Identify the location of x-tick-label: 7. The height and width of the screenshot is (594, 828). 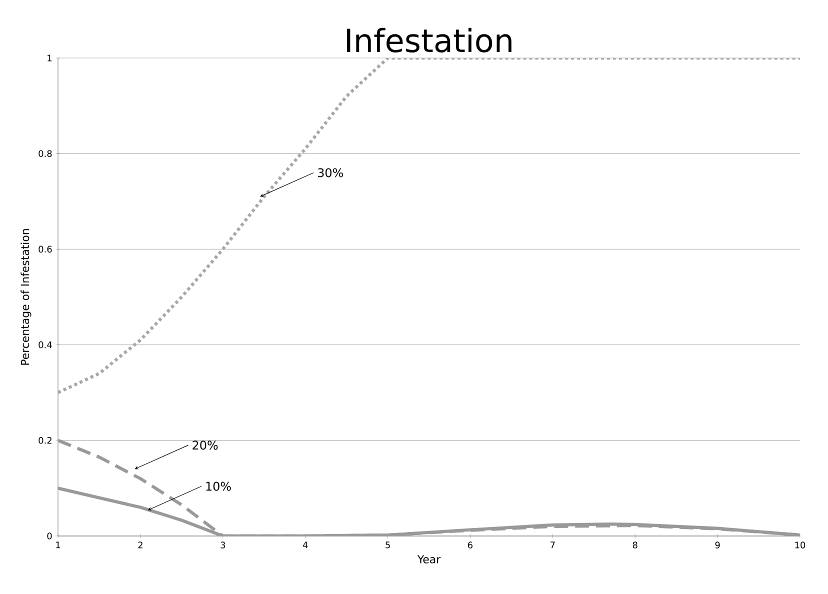
(552, 545).